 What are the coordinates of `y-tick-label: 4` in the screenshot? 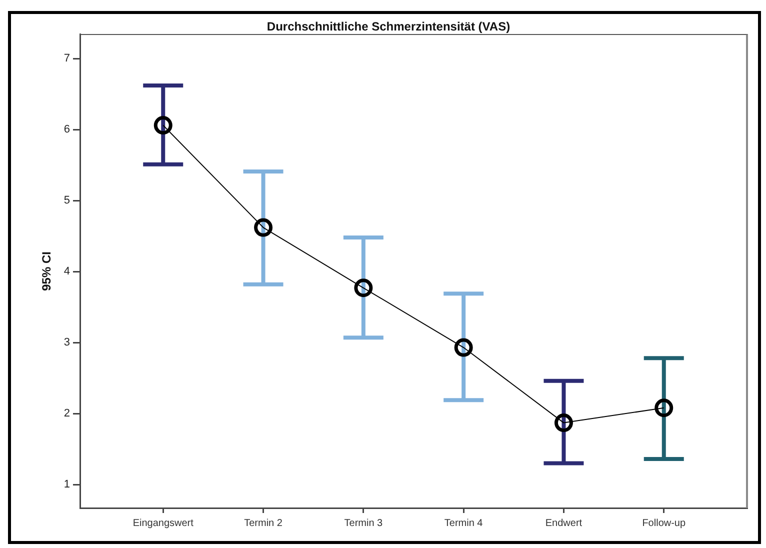 It's located at (67, 272).